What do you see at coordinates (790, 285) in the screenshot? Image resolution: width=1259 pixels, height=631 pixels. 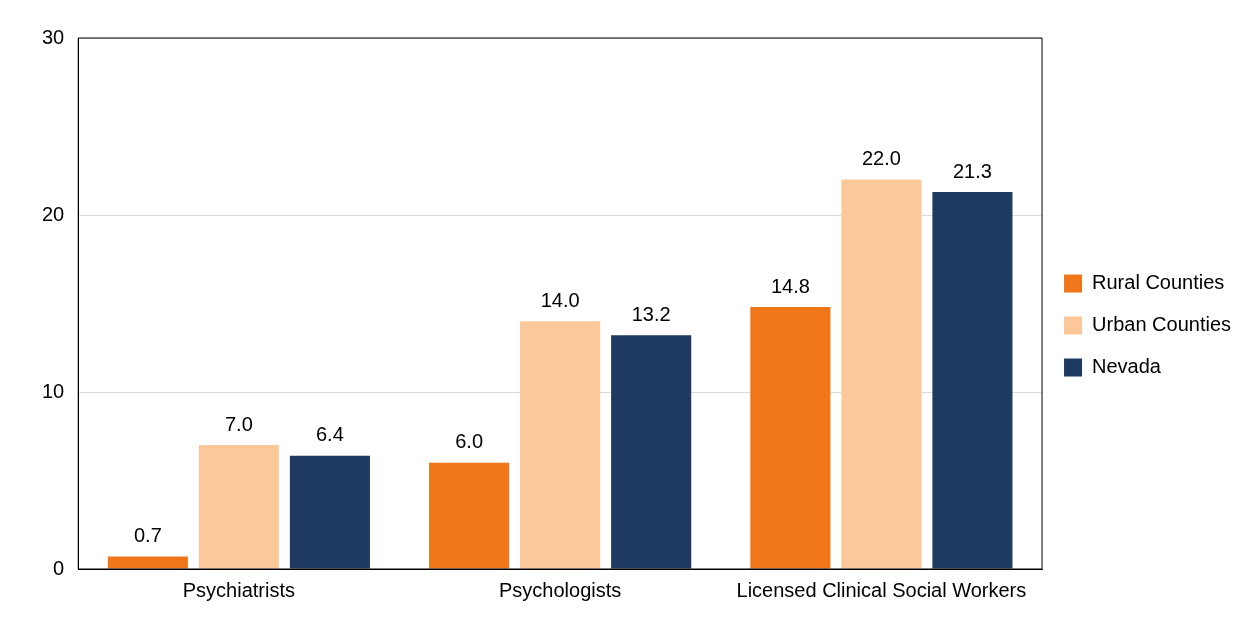 I see `data-label: 14.8` at bounding box center [790, 285].